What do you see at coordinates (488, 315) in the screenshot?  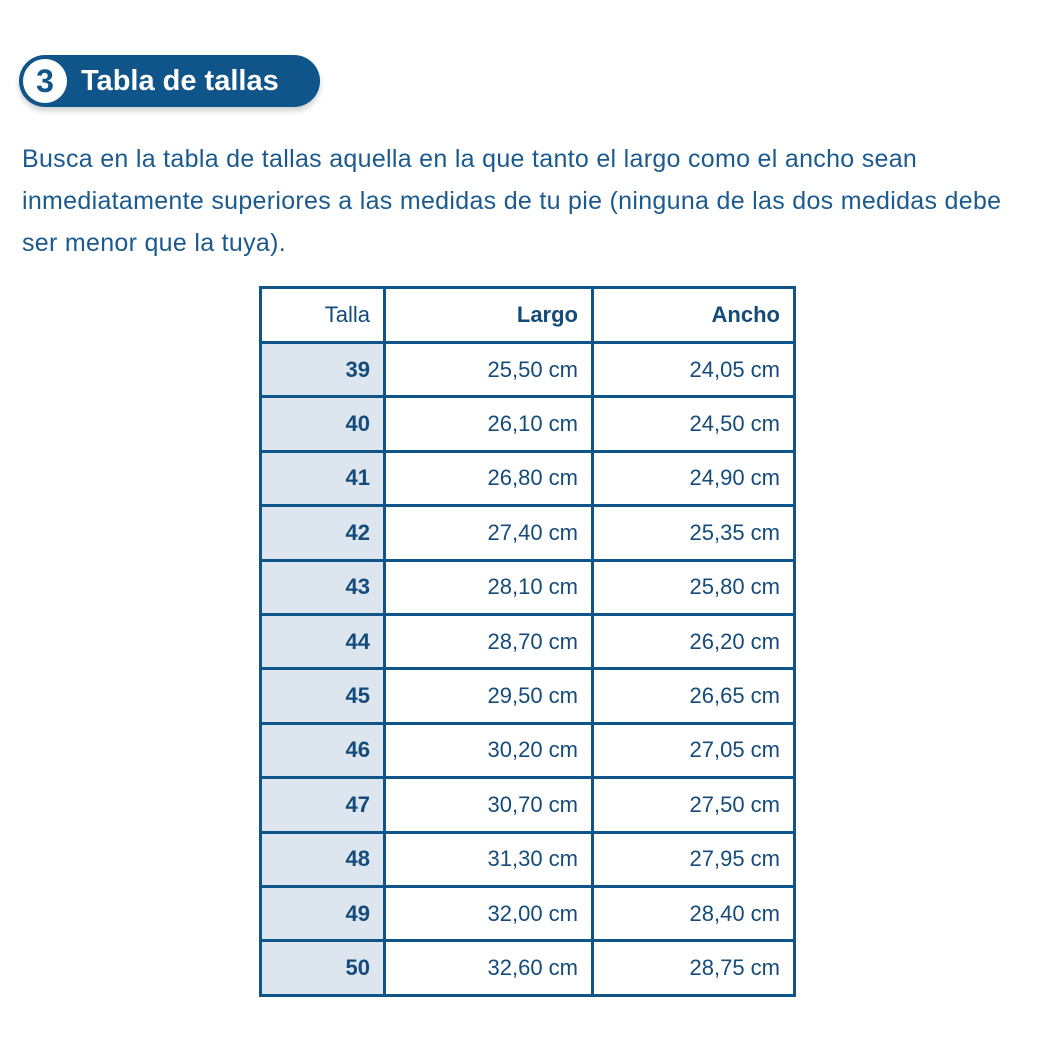 I see `header-largo: Largo` at bounding box center [488, 315].